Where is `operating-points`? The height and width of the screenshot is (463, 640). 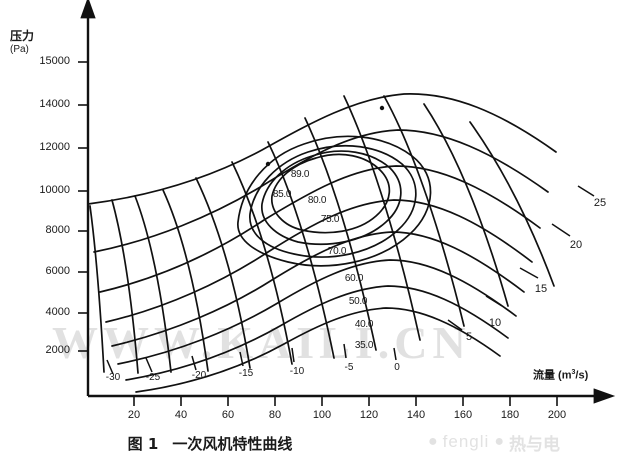
operating-points is located at coordinates (325, 136).